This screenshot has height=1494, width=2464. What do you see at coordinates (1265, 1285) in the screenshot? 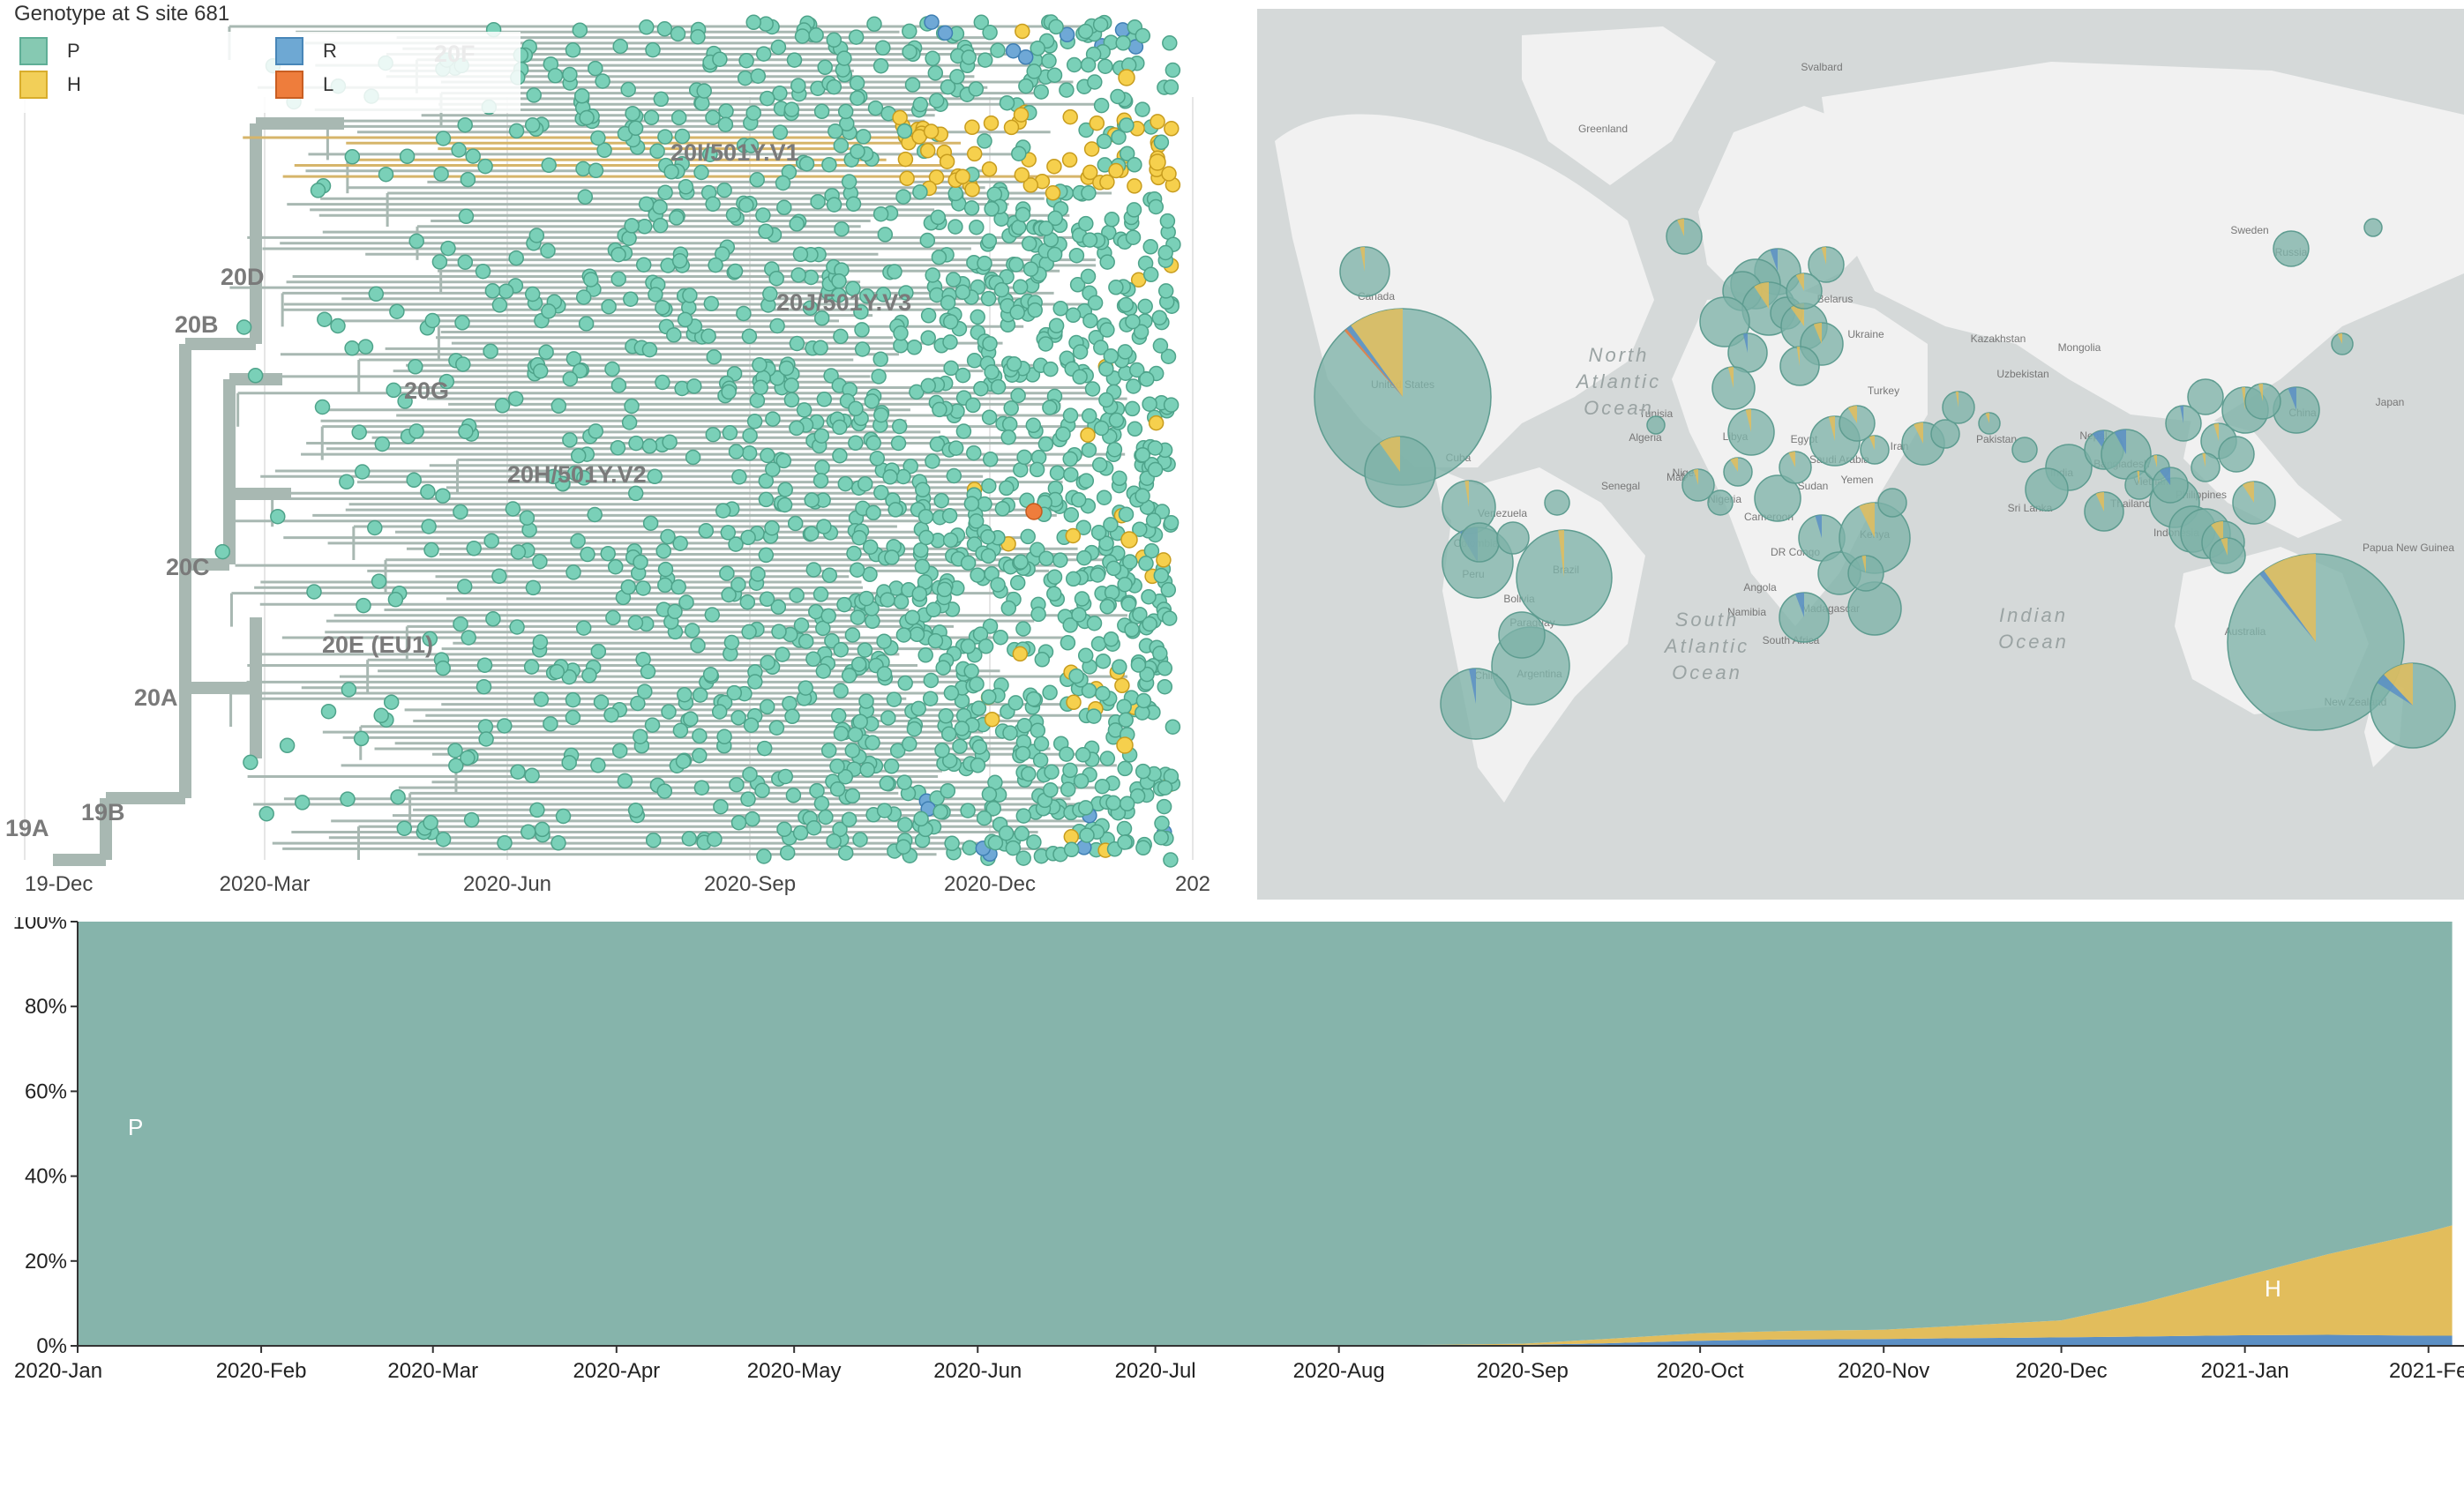
I see `area-series-h` at bounding box center [1265, 1285].